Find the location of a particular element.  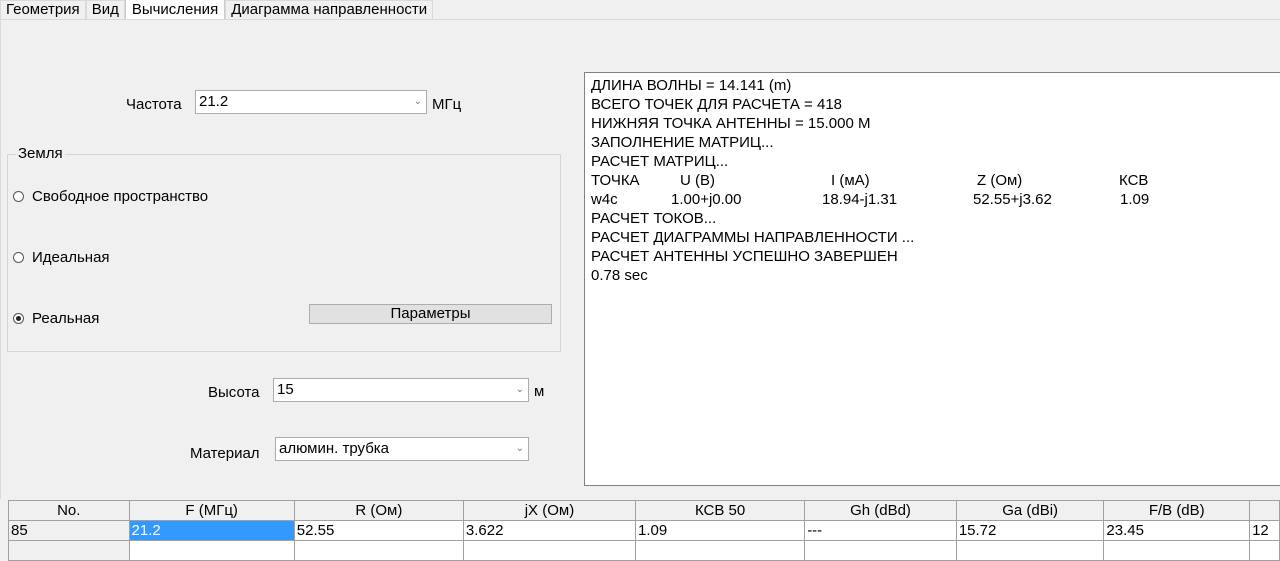

log-header-cell: КСВ is located at coordinates (1134, 180).